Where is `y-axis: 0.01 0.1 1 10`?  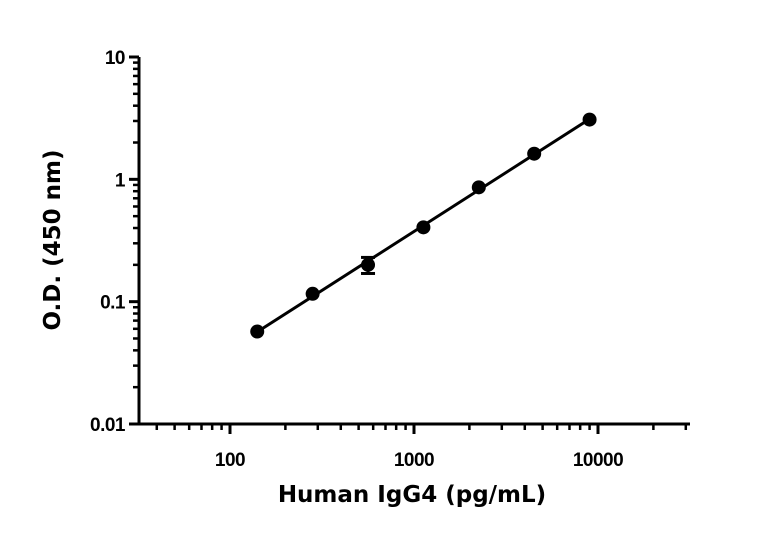 y-axis: 0.01 0.1 1 10 is located at coordinates (115, 242).